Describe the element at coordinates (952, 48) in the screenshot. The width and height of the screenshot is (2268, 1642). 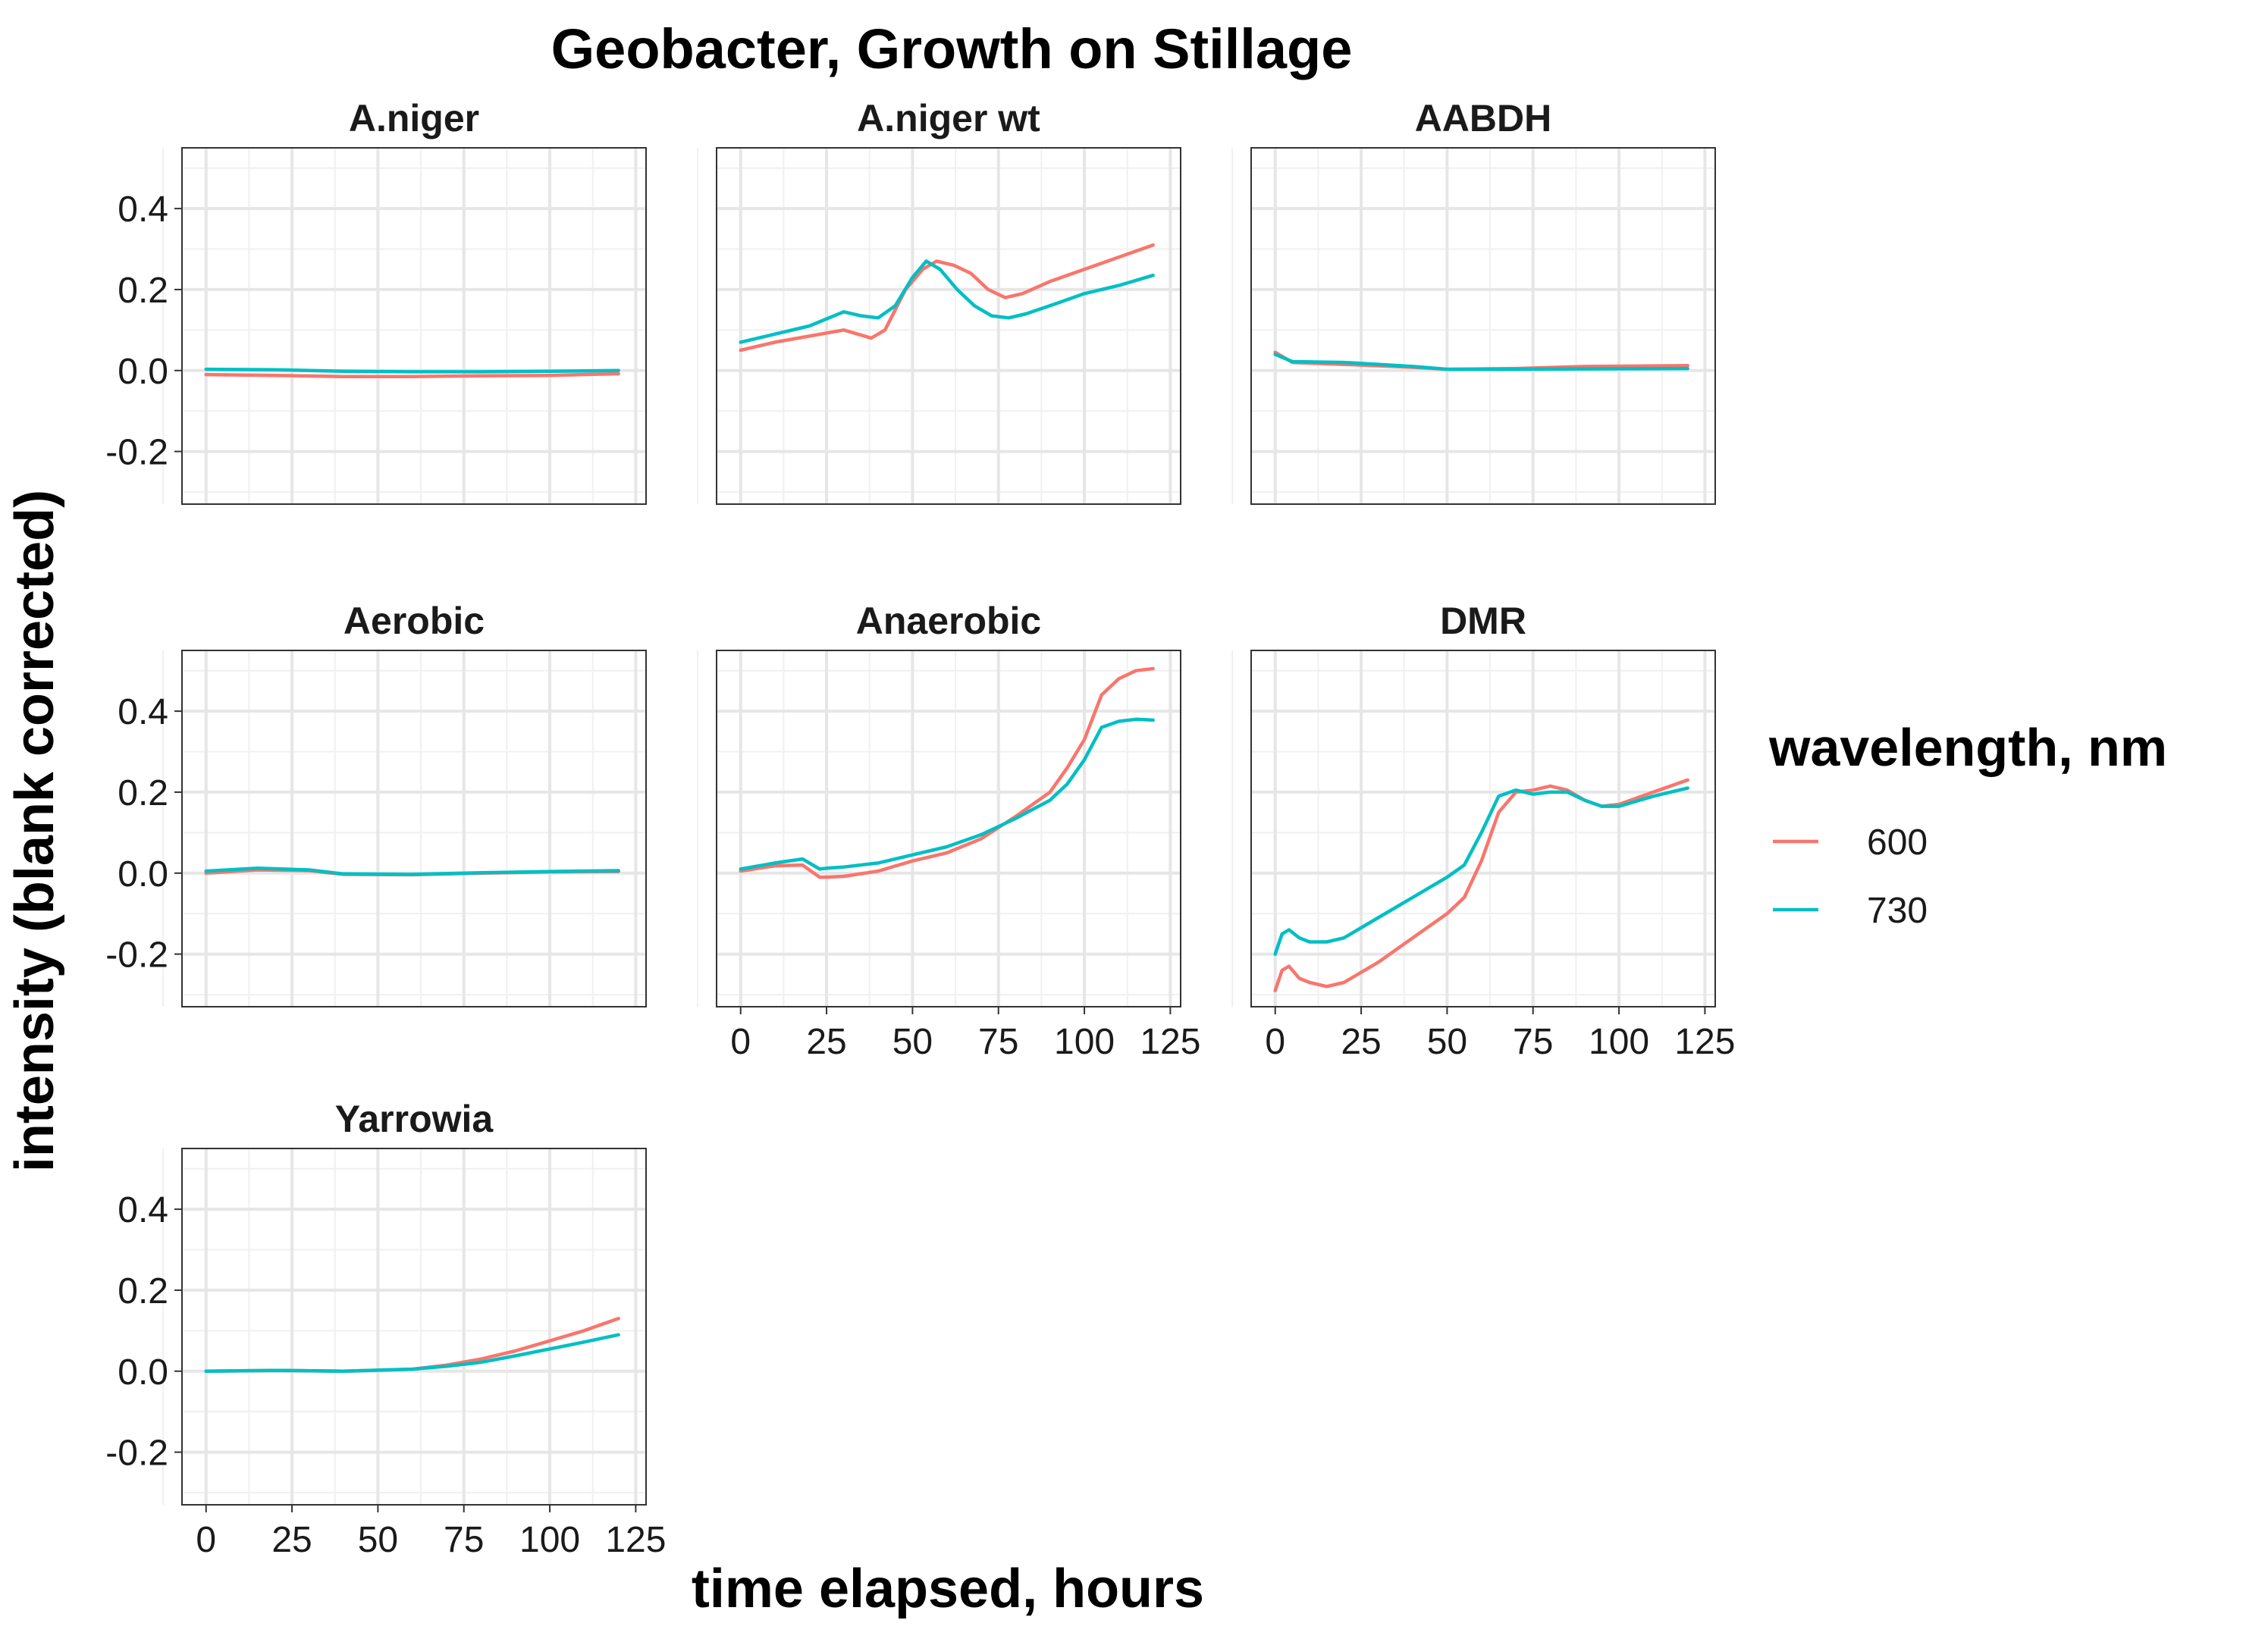
I see `chart-title: Geobacter, Growth on Stillage` at that location.